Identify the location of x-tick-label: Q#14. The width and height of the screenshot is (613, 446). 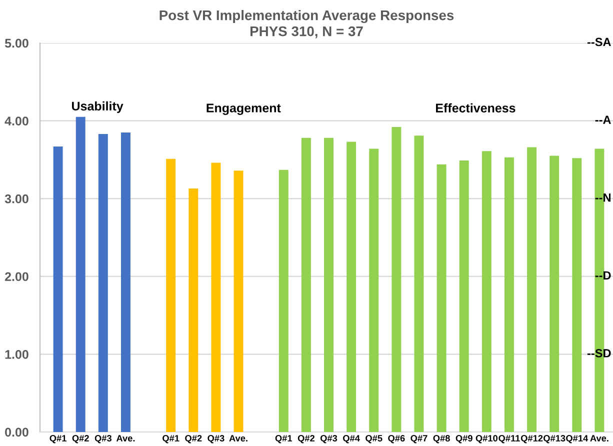
(577, 439).